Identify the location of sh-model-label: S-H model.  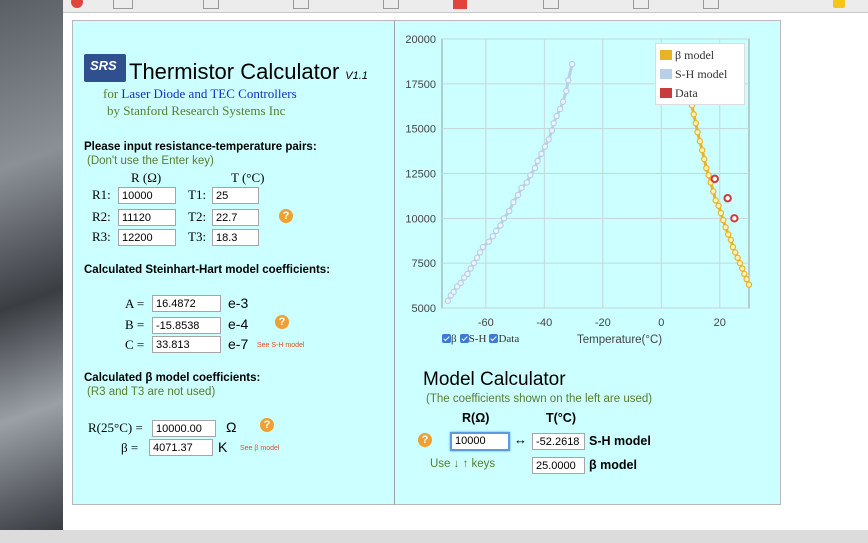
(620, 441).